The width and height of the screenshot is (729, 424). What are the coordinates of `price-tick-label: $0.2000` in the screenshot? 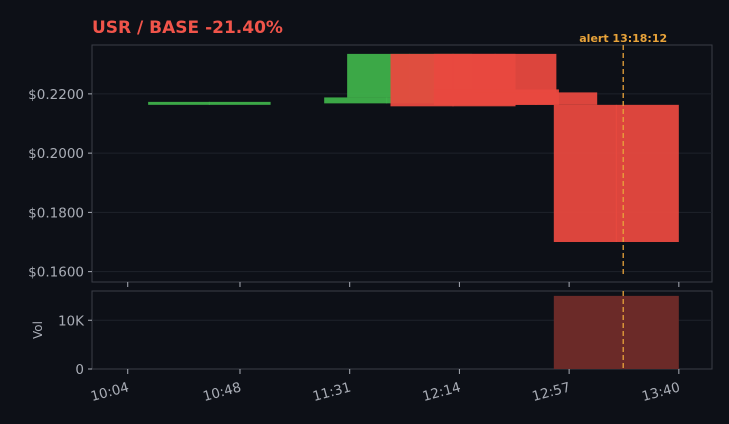 It's located at (56, 154).